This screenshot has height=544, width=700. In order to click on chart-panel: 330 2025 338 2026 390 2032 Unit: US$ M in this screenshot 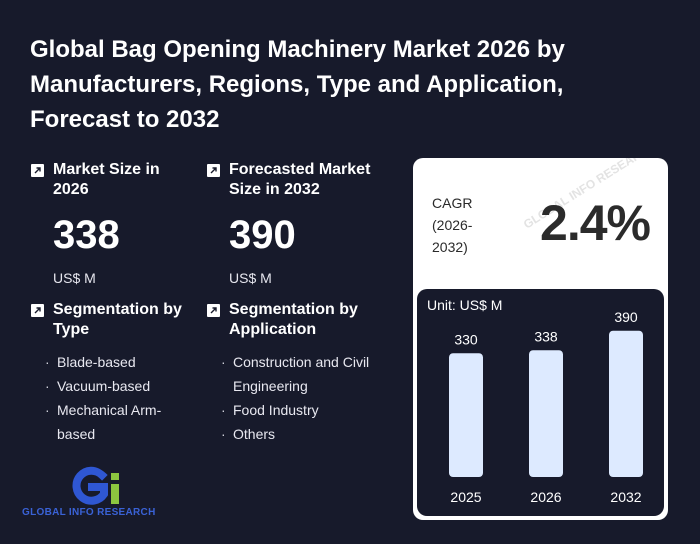, I will do `click(540, 402)`.